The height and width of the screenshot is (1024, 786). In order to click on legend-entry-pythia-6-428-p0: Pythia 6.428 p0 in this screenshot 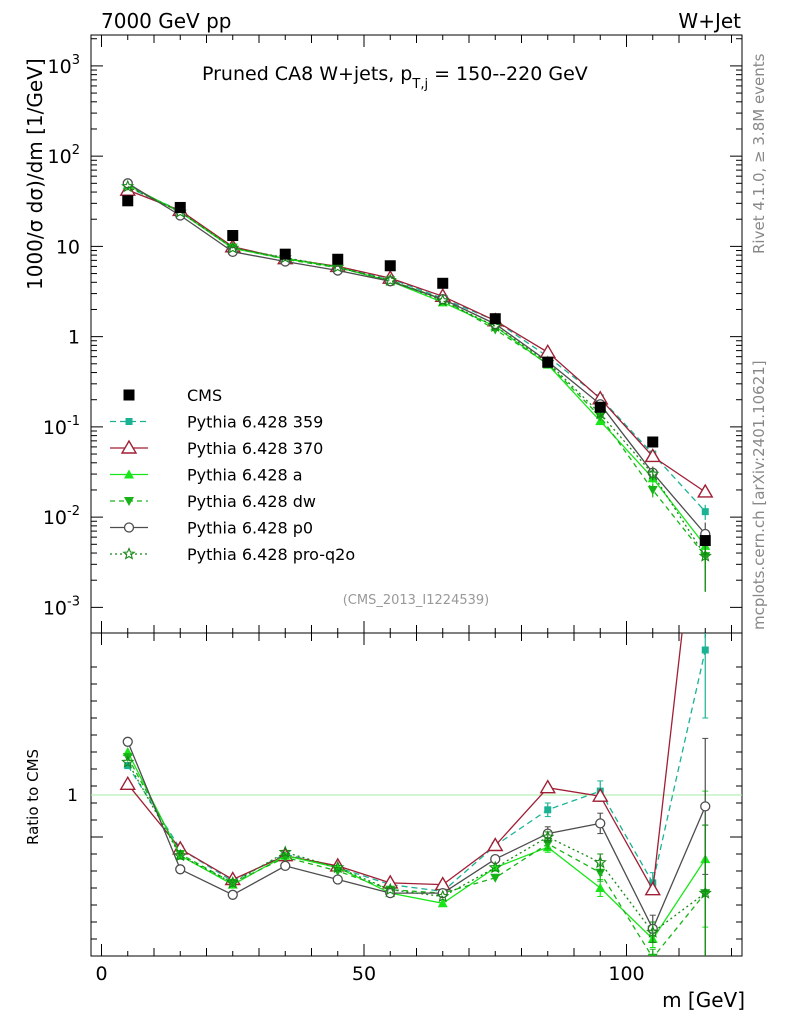, I will do `click(211, 528)`.